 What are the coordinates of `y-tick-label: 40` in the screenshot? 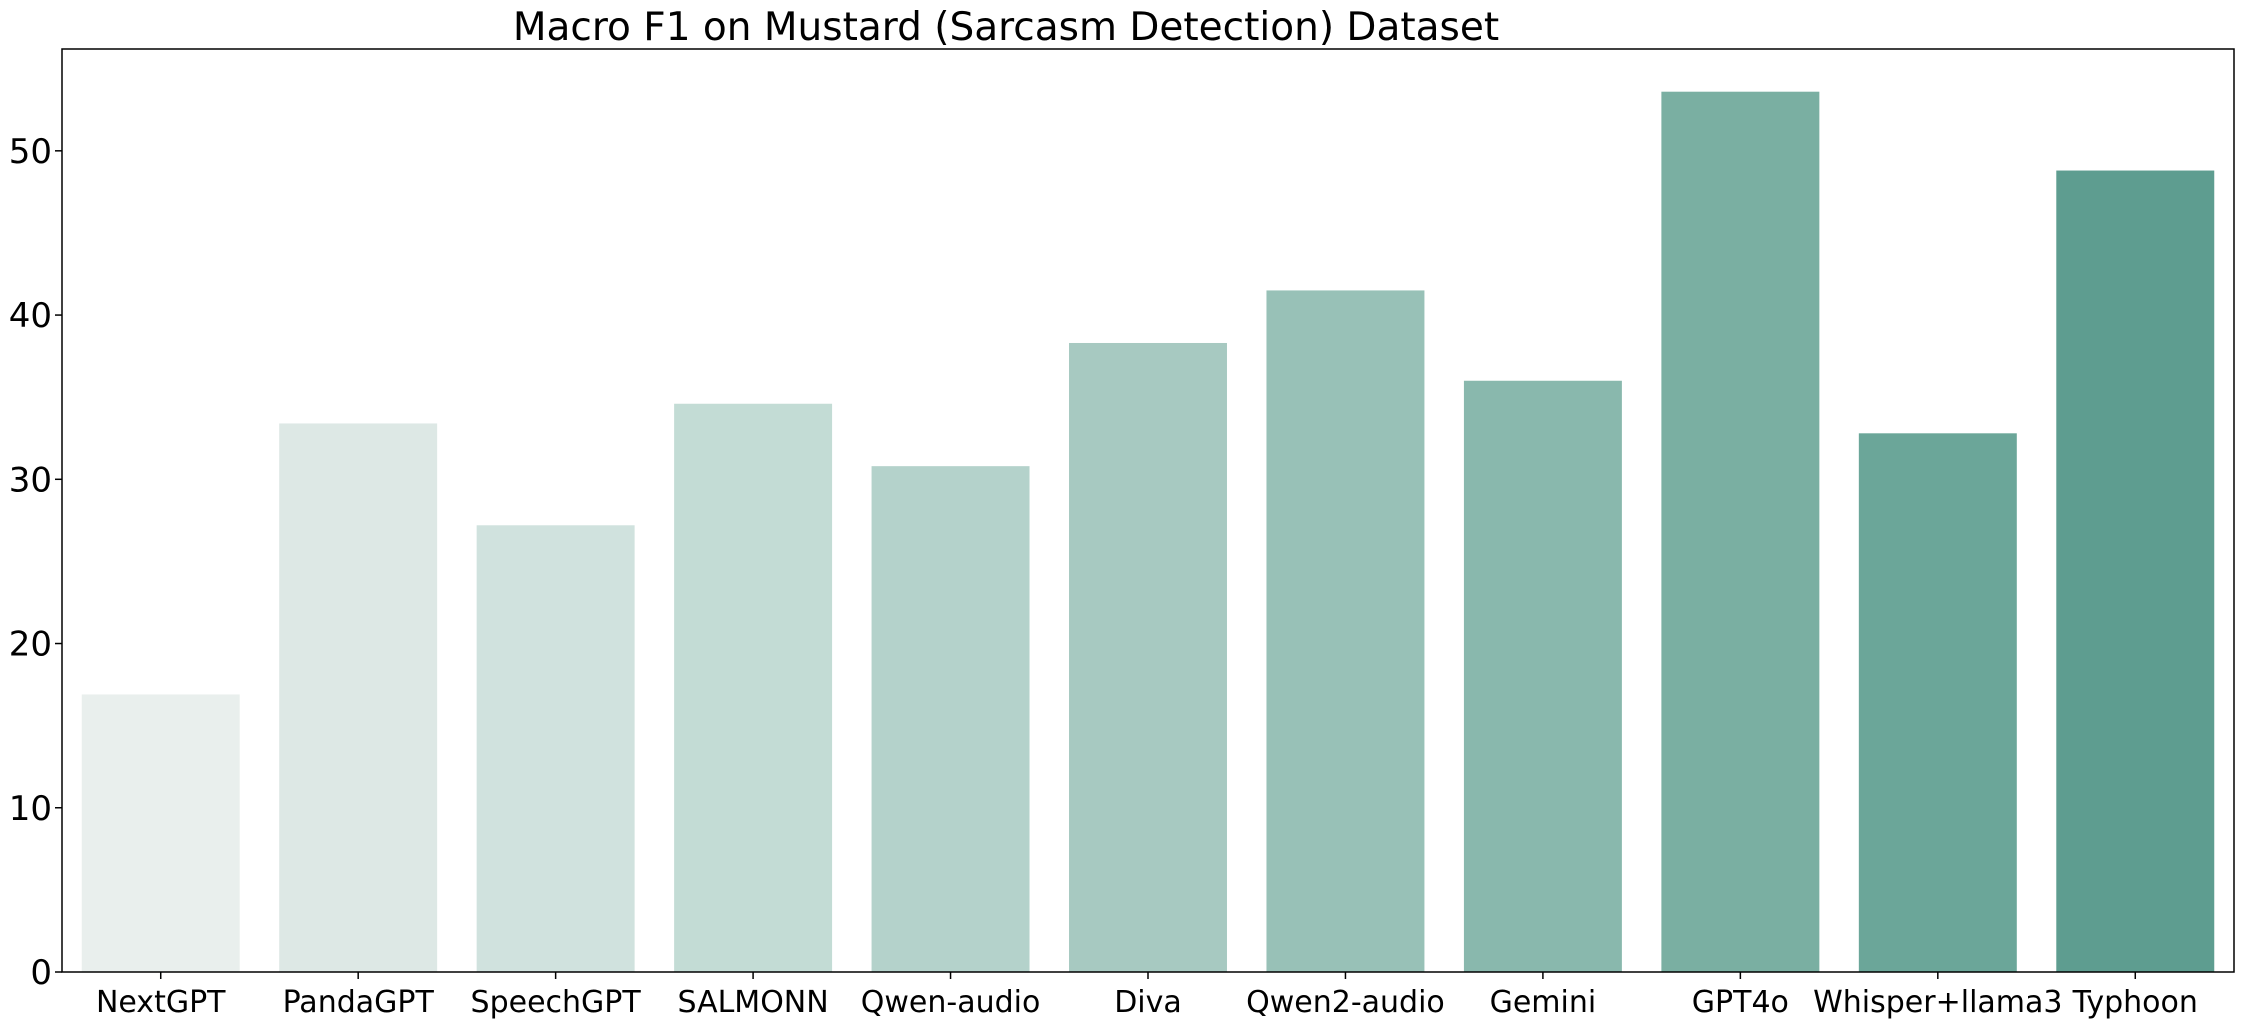 It's located at (30, 316).